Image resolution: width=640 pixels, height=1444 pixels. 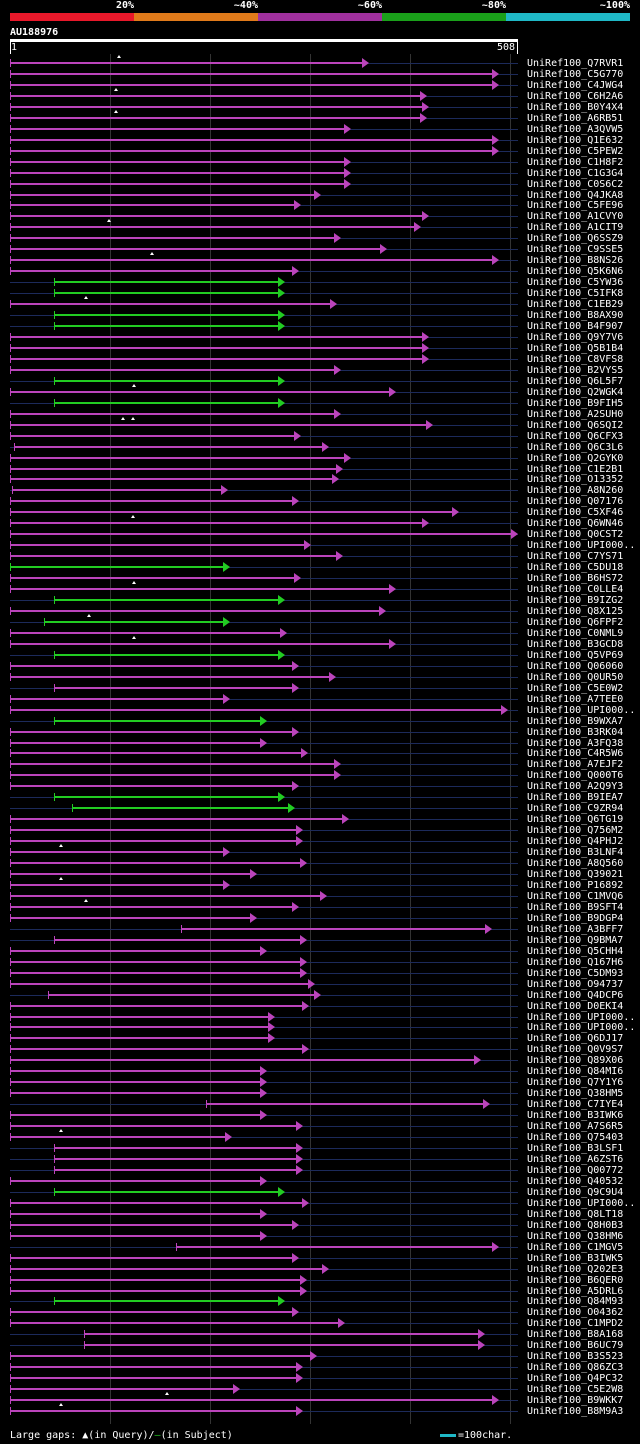 What do you see at coordinates (575, 283) in the screenshot?
I see `hit-label: UniRef100_C5YW36` at bounding box center [575, 283].